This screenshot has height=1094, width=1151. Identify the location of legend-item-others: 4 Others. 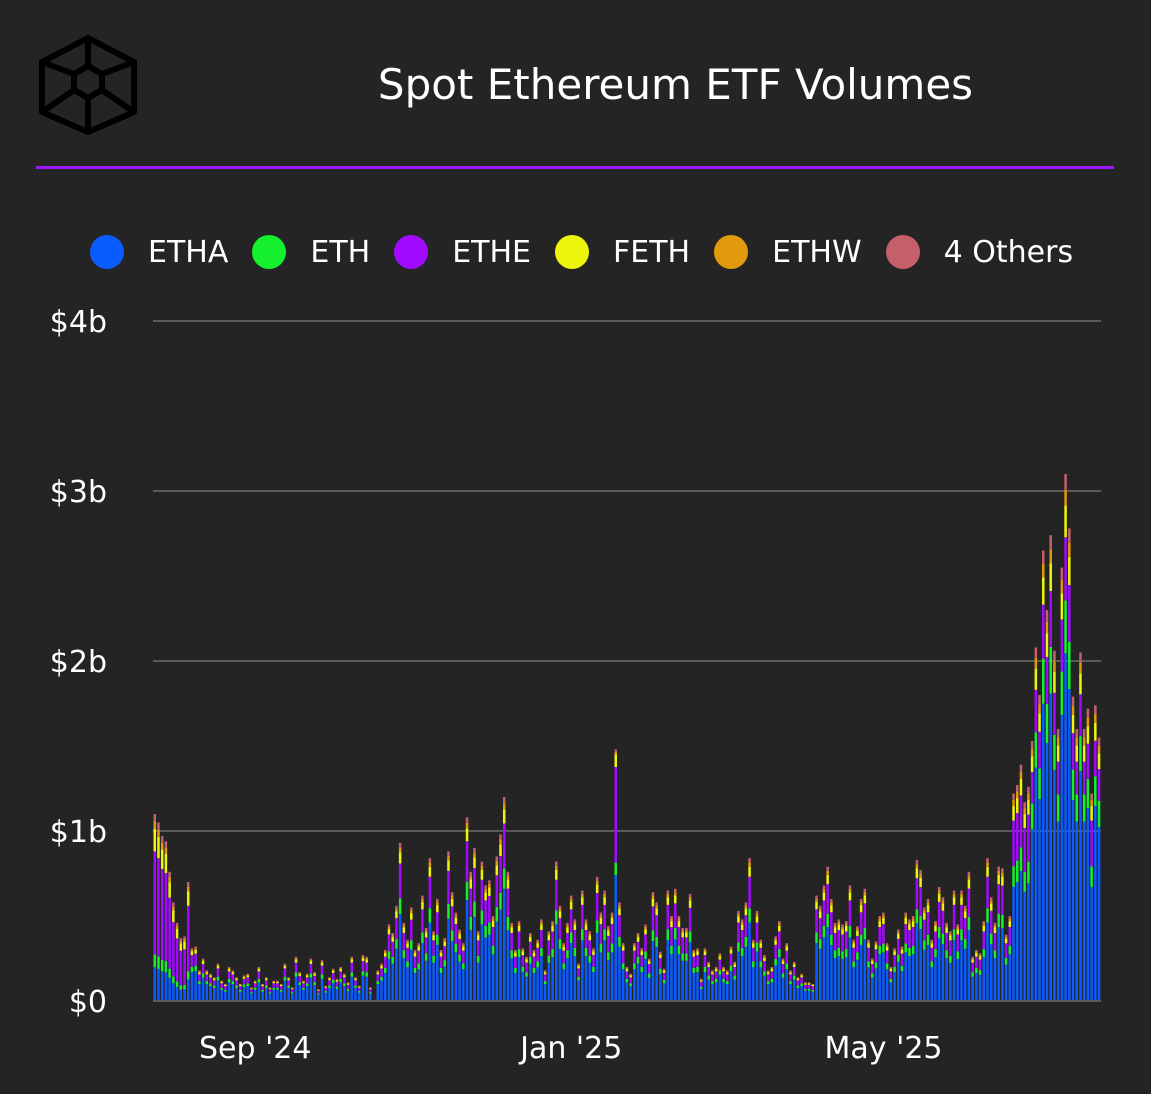
(979, 252).